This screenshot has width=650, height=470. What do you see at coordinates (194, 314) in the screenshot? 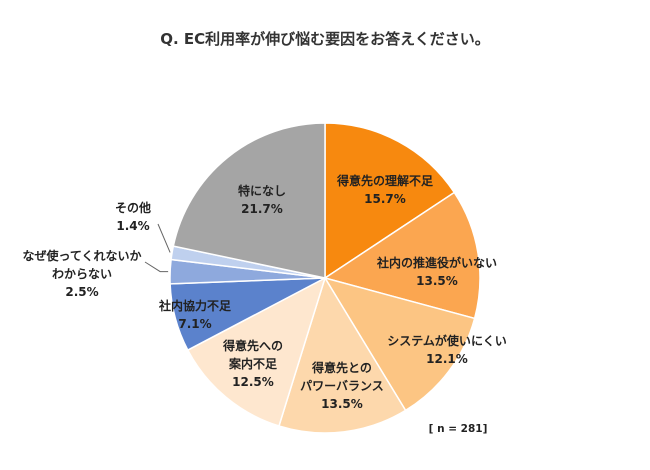
I see `slice-label: 社内協力不足 7.1%` at bounding box center [194, 314].